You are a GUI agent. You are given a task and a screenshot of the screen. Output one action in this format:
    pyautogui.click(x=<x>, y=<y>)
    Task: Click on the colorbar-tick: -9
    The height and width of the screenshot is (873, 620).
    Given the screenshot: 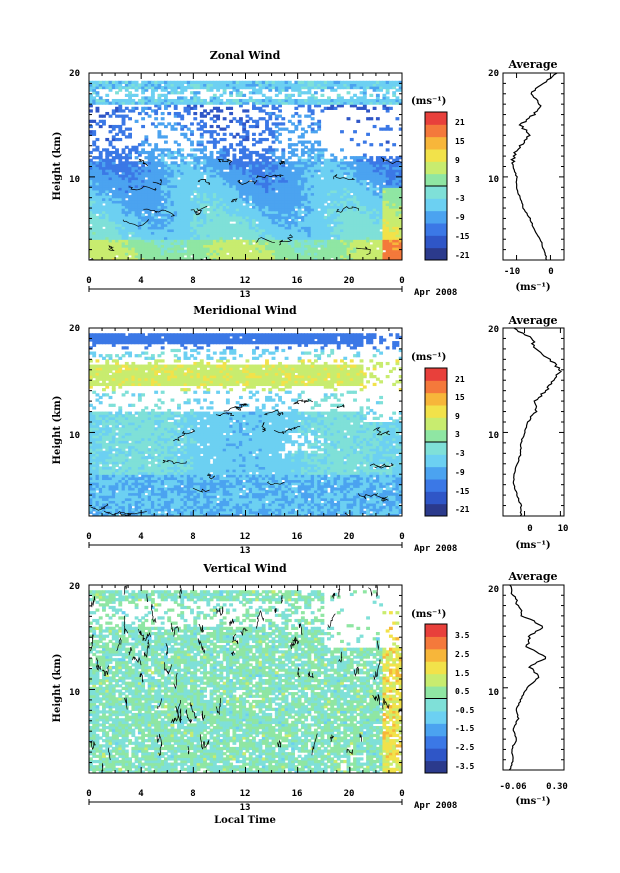 What is the action you would take?
    pyautogui.click(x=460, y=217)
    